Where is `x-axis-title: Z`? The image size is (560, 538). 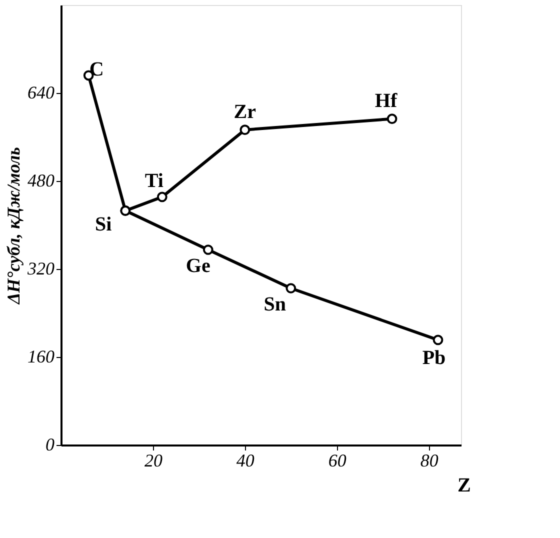
x-axis-title: Z is located at coordinates (464, 485).